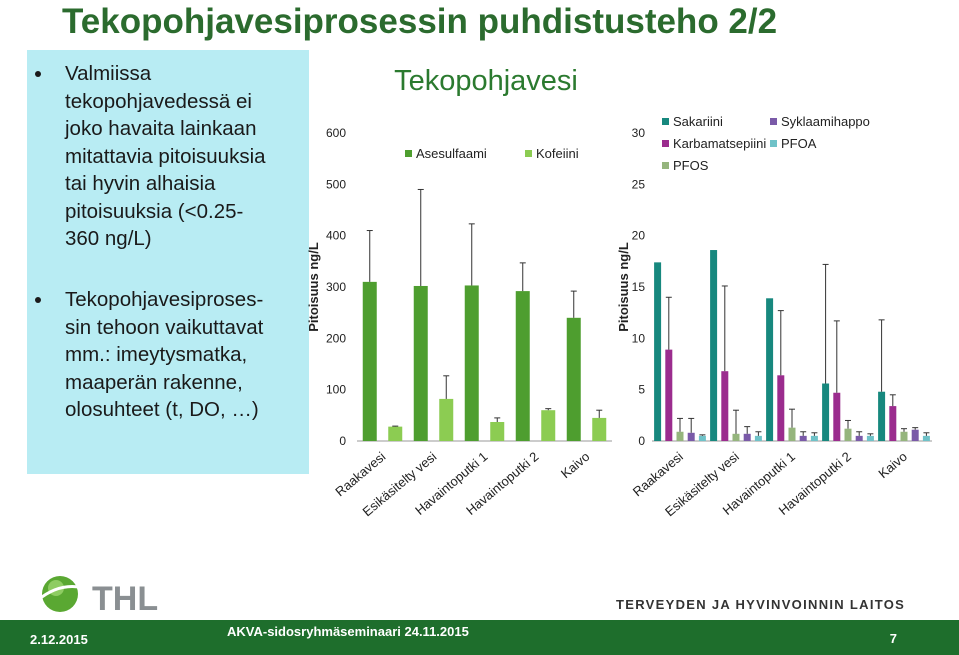 The width and height of the screenshot is (959, 655). What do you see at coordinates (158, 101) in the screenshot?
I see `bullet-line: tekopohjavedessä ei` at bounding box center [158, 101].